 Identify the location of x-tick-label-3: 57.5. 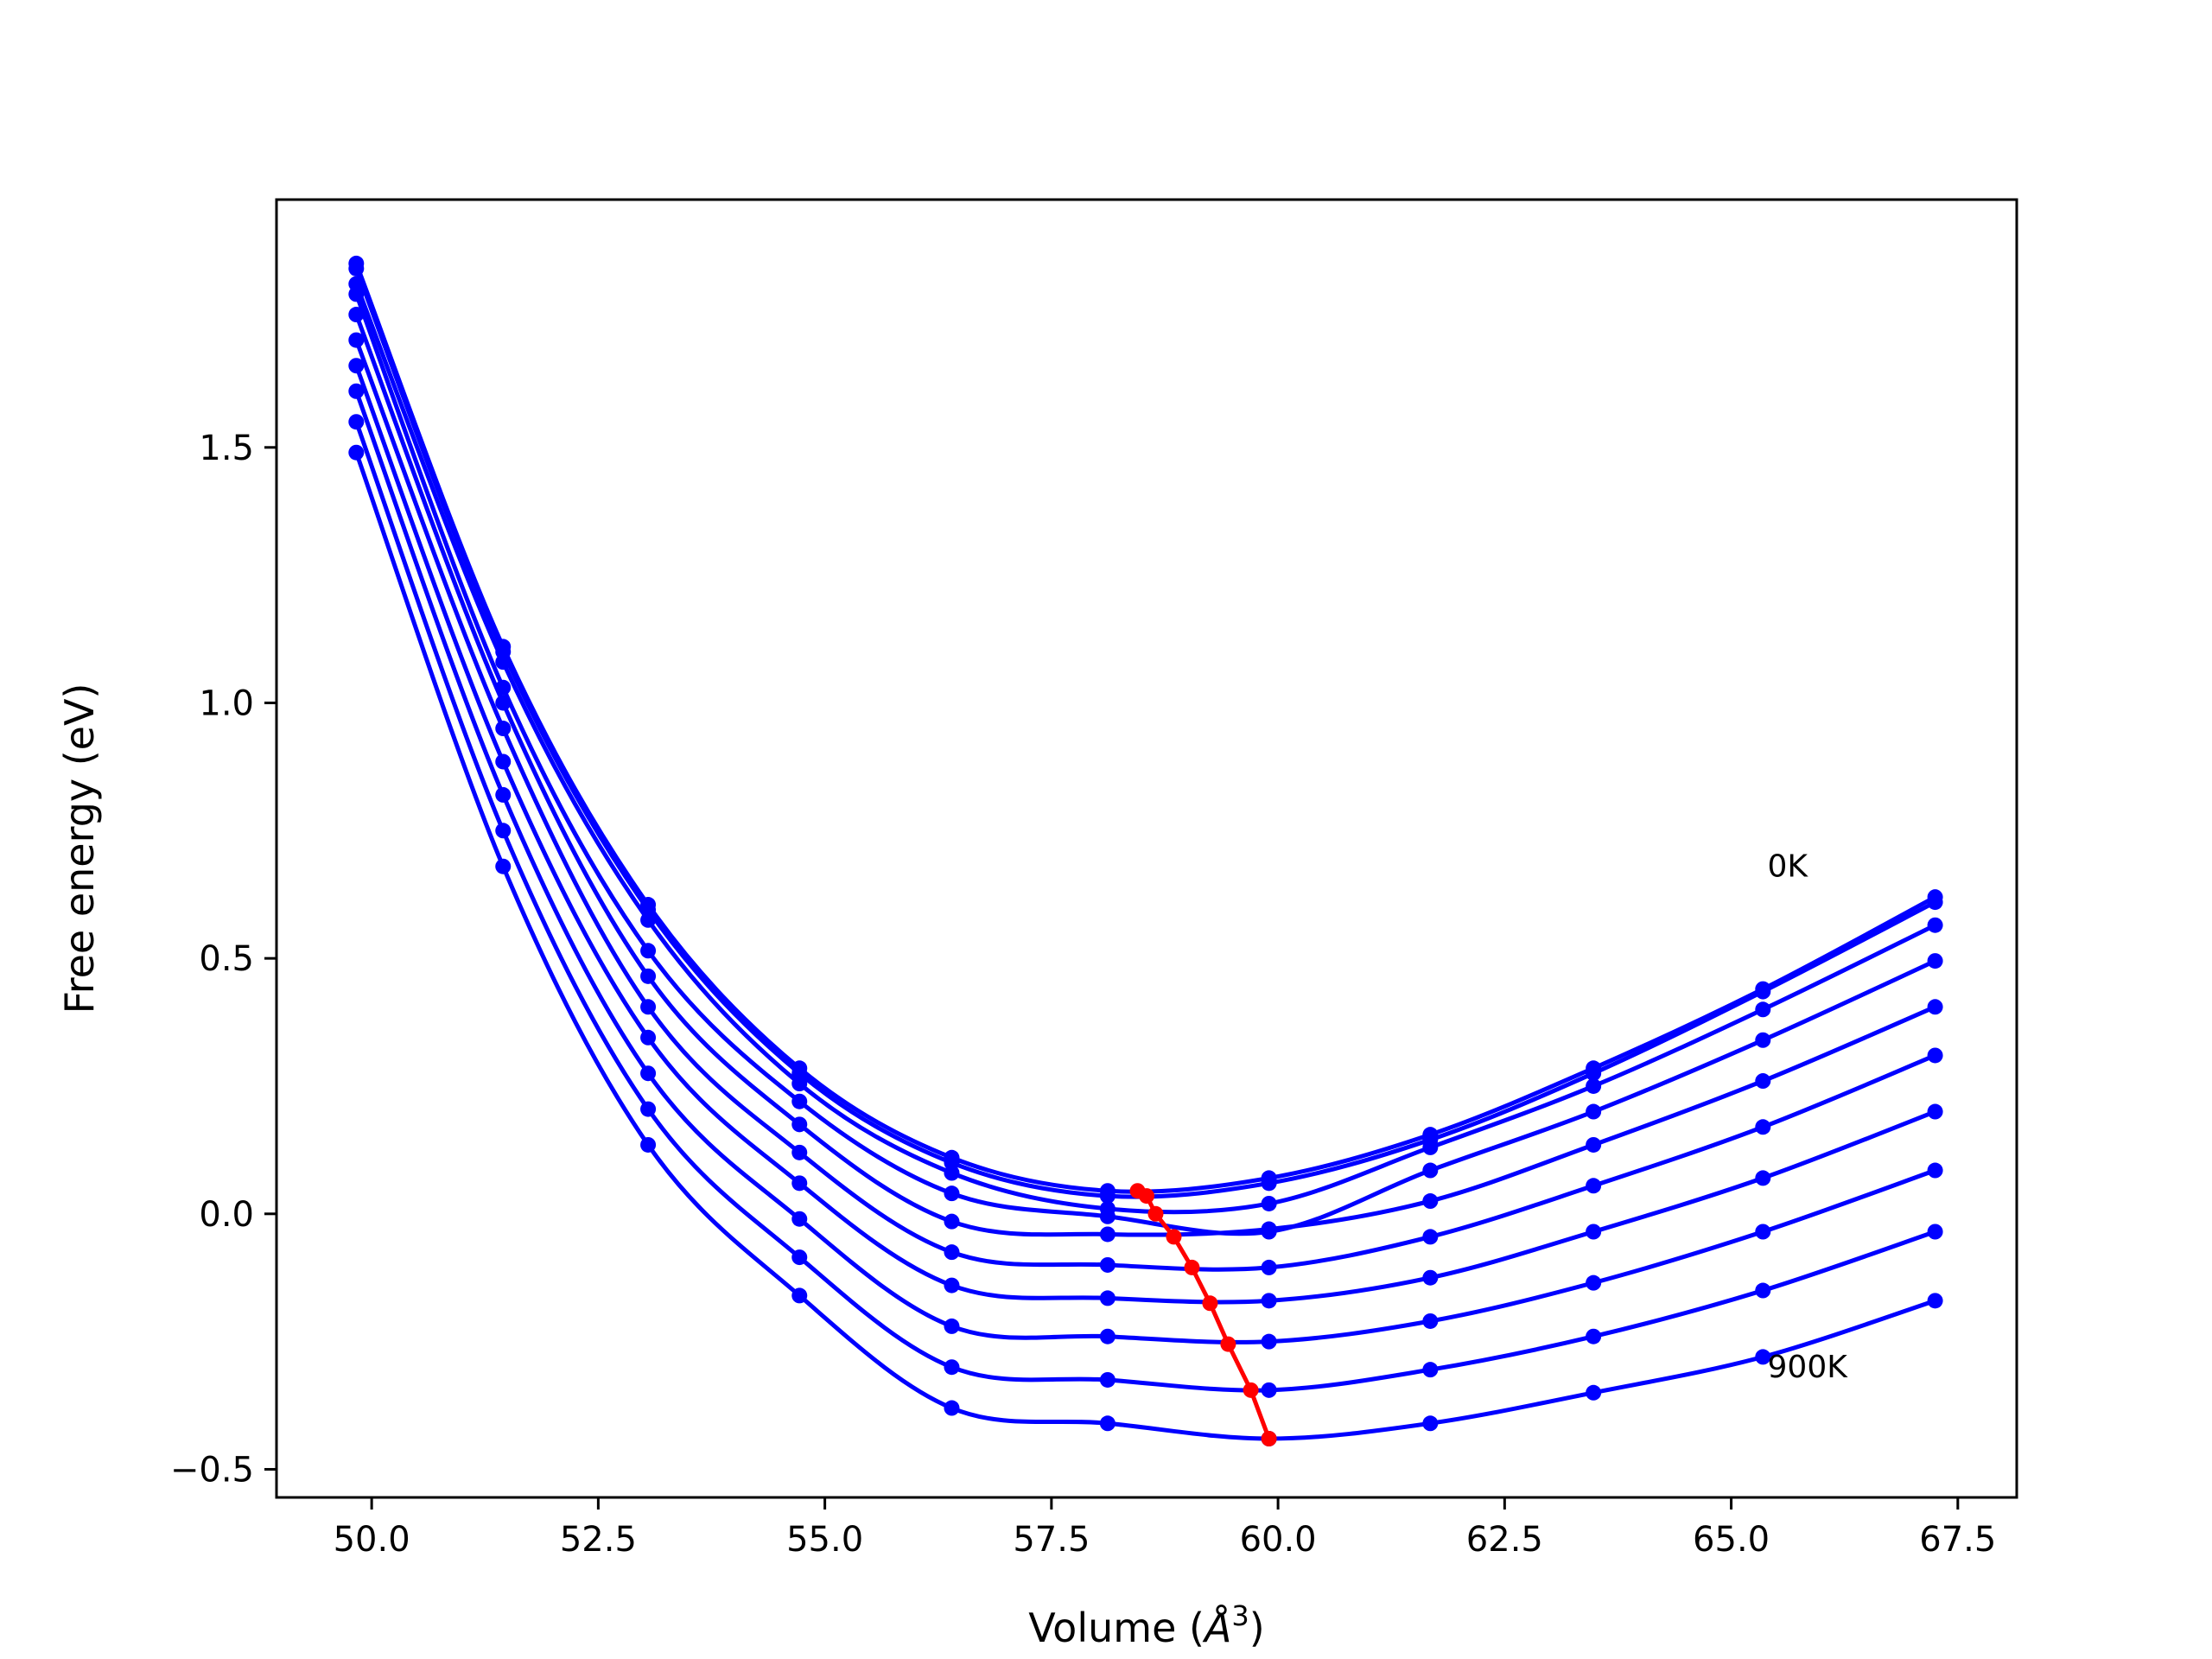
(1051, 1540).